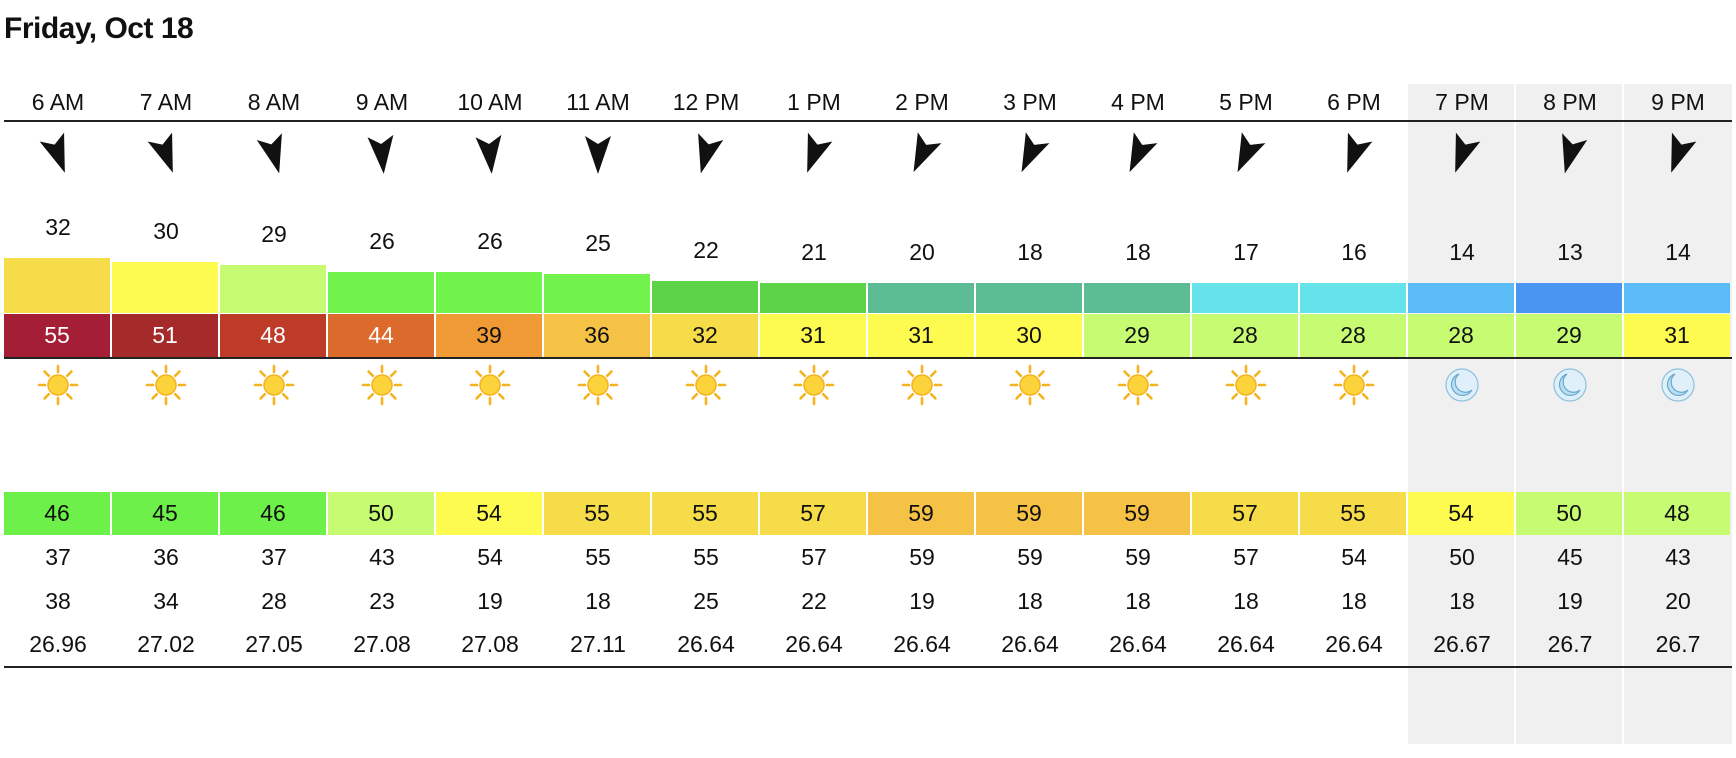  I want to click on wind-speed-cell: 48, so click(273, 335).